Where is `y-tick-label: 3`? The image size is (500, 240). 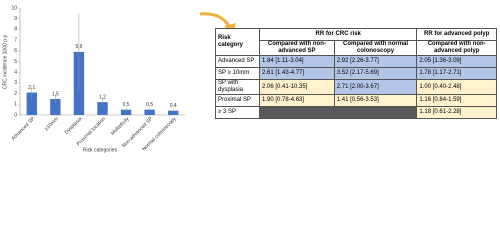 y-tick-label: 3 is located at coordinates (15, 83).